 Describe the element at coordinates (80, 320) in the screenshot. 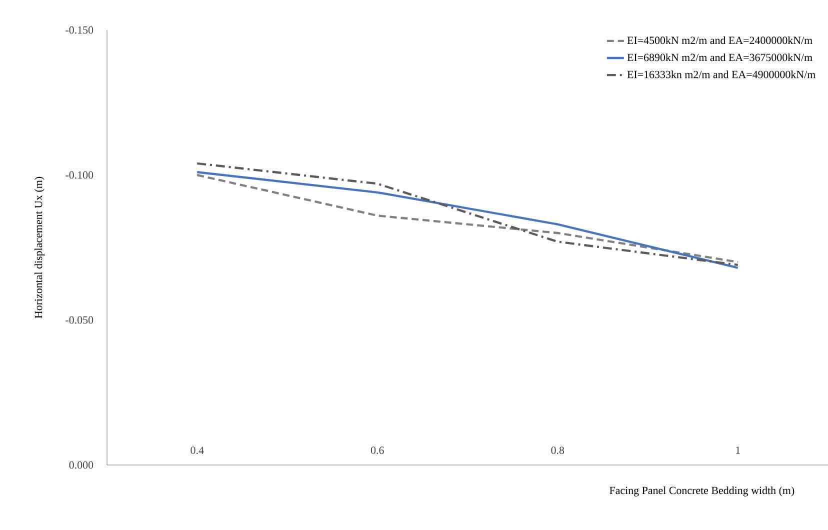

I see `y-tick-label: -0.050` at that location.